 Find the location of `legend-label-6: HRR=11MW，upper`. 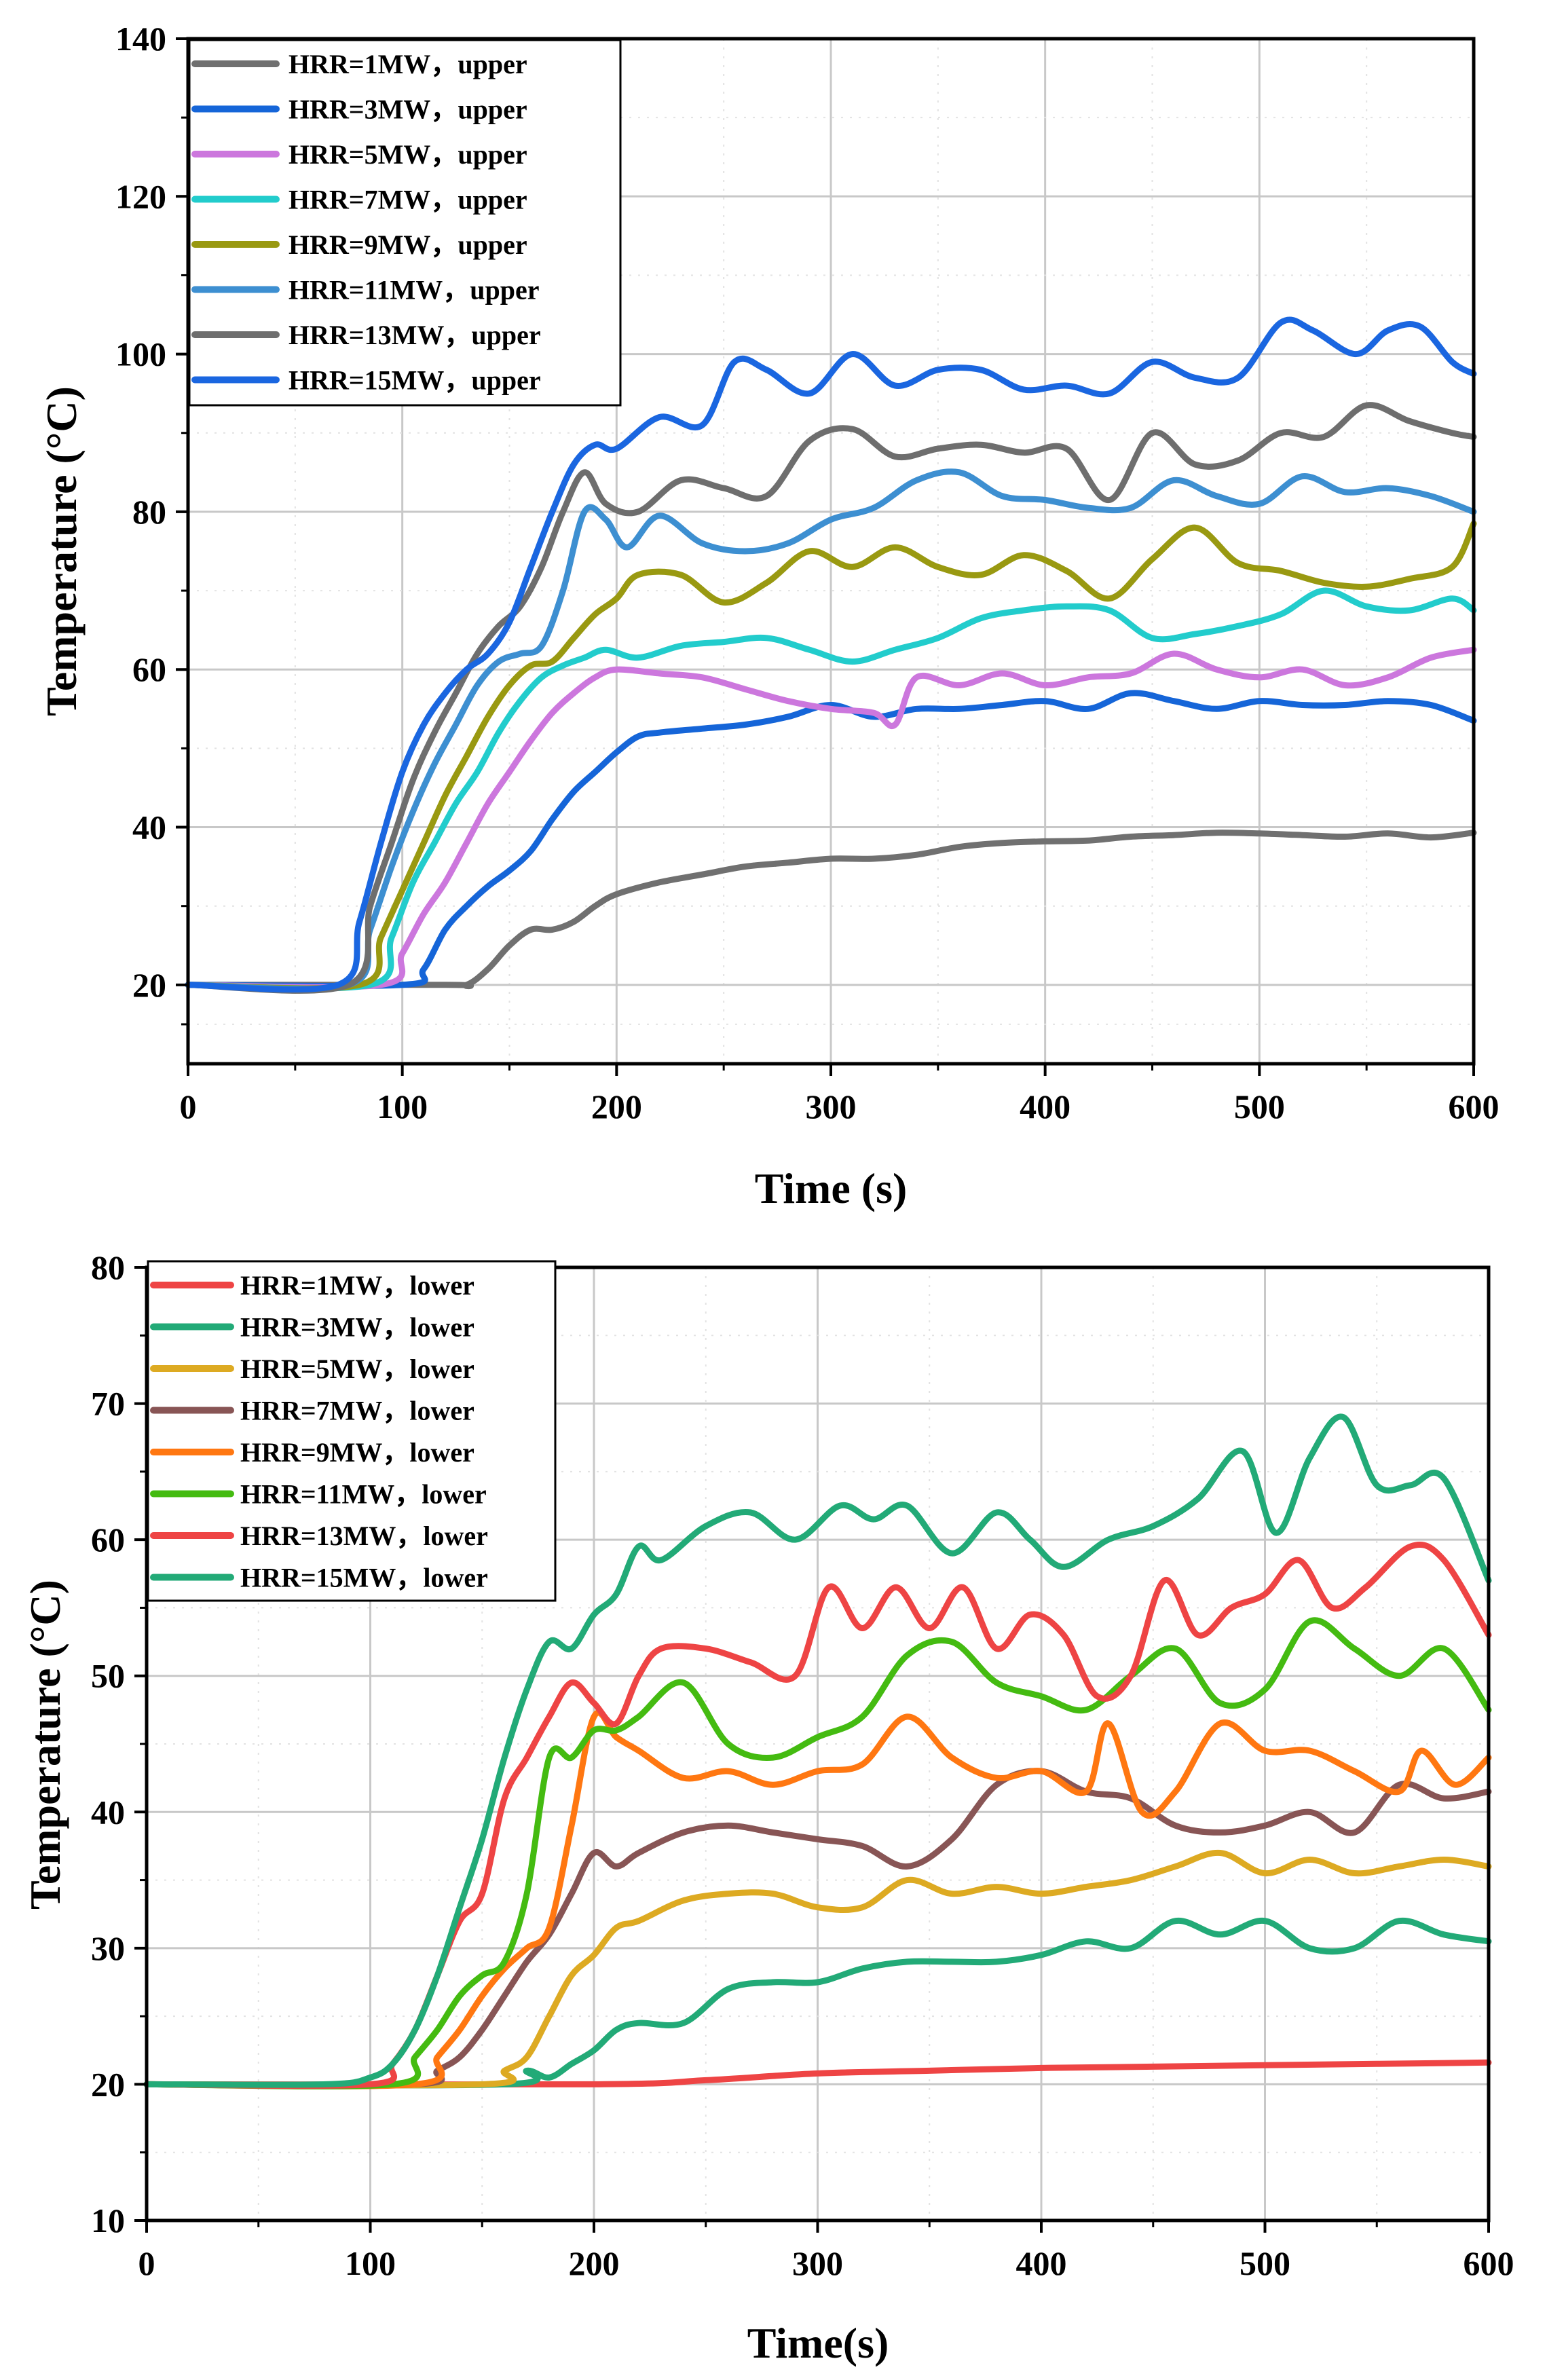

legend-label-6: HRR=11MW，upper is located at coordinates (414, 290).